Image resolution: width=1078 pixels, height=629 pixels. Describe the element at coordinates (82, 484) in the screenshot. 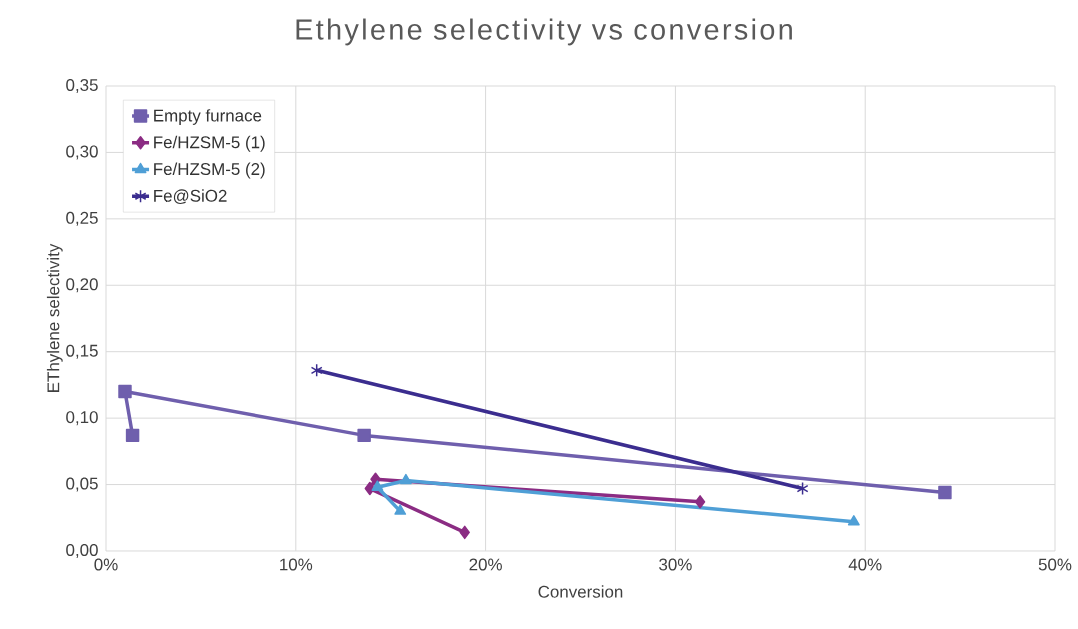

I see `y-tick-label: 0,05` at that location.